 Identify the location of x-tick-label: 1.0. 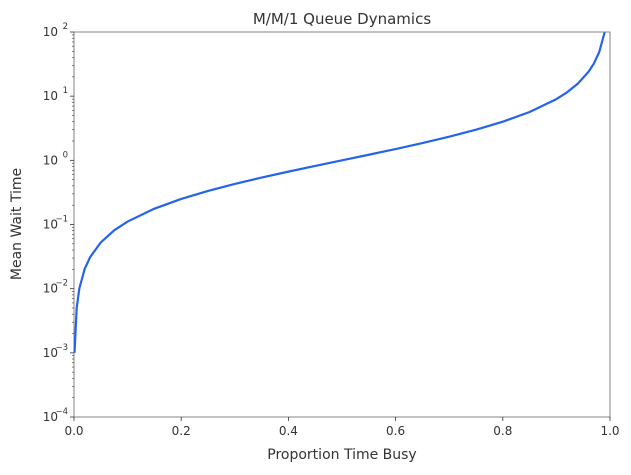
(609, 431).